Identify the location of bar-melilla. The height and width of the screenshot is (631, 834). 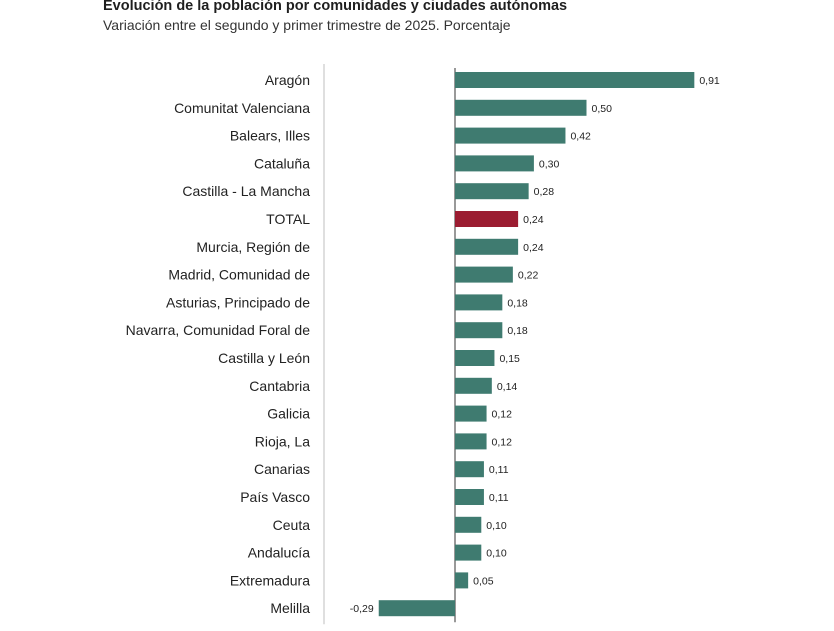
(416, 608).